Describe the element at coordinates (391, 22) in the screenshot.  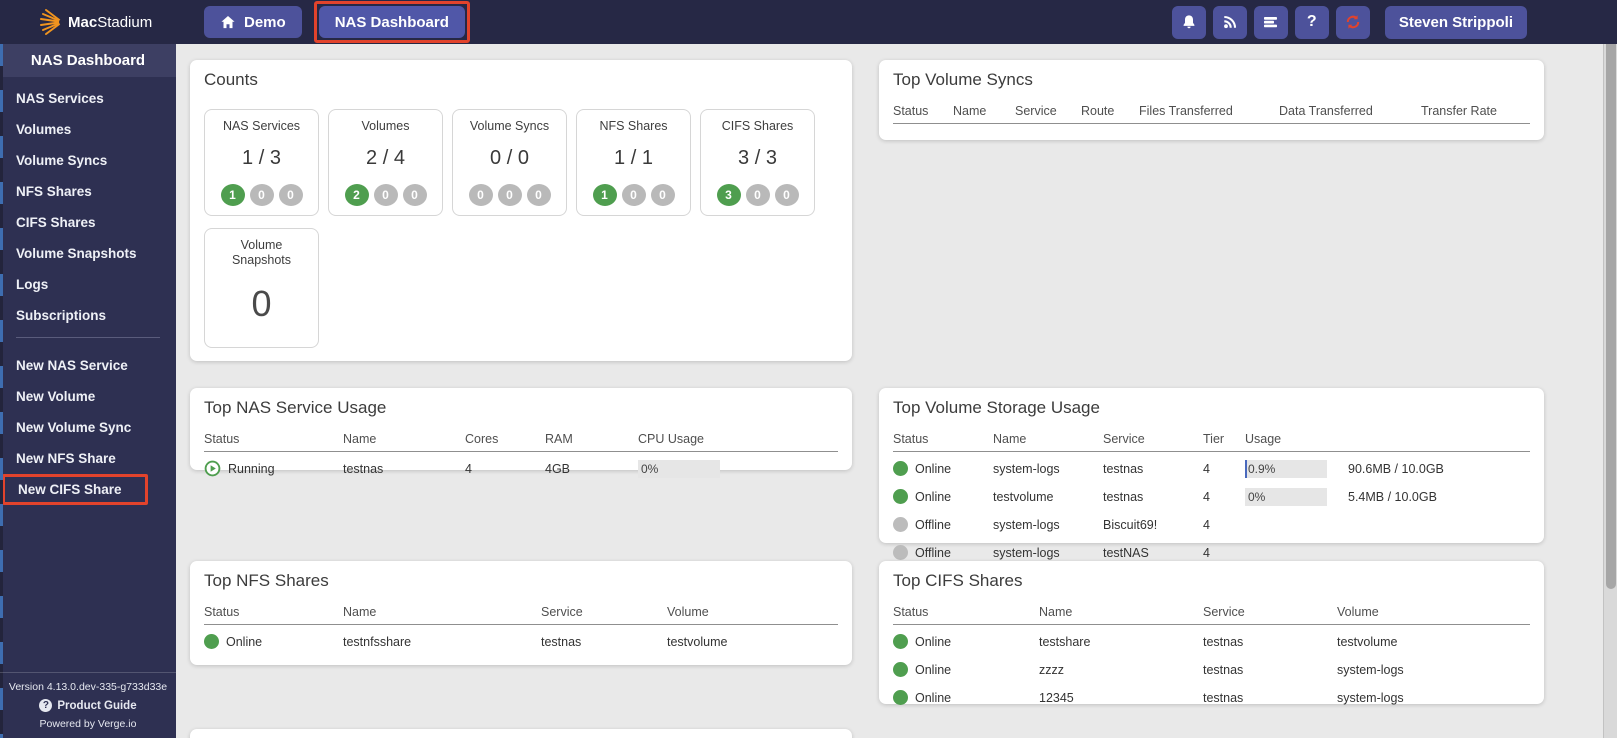
I see `tab-nas-dashboard: NAS Dashboard` at that location.